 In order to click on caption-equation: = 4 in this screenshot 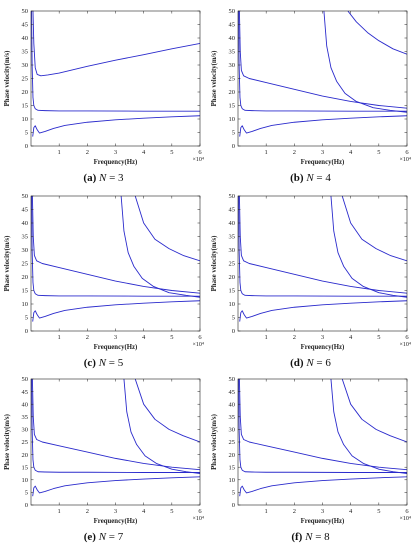, I will do `click(322, 178)`.